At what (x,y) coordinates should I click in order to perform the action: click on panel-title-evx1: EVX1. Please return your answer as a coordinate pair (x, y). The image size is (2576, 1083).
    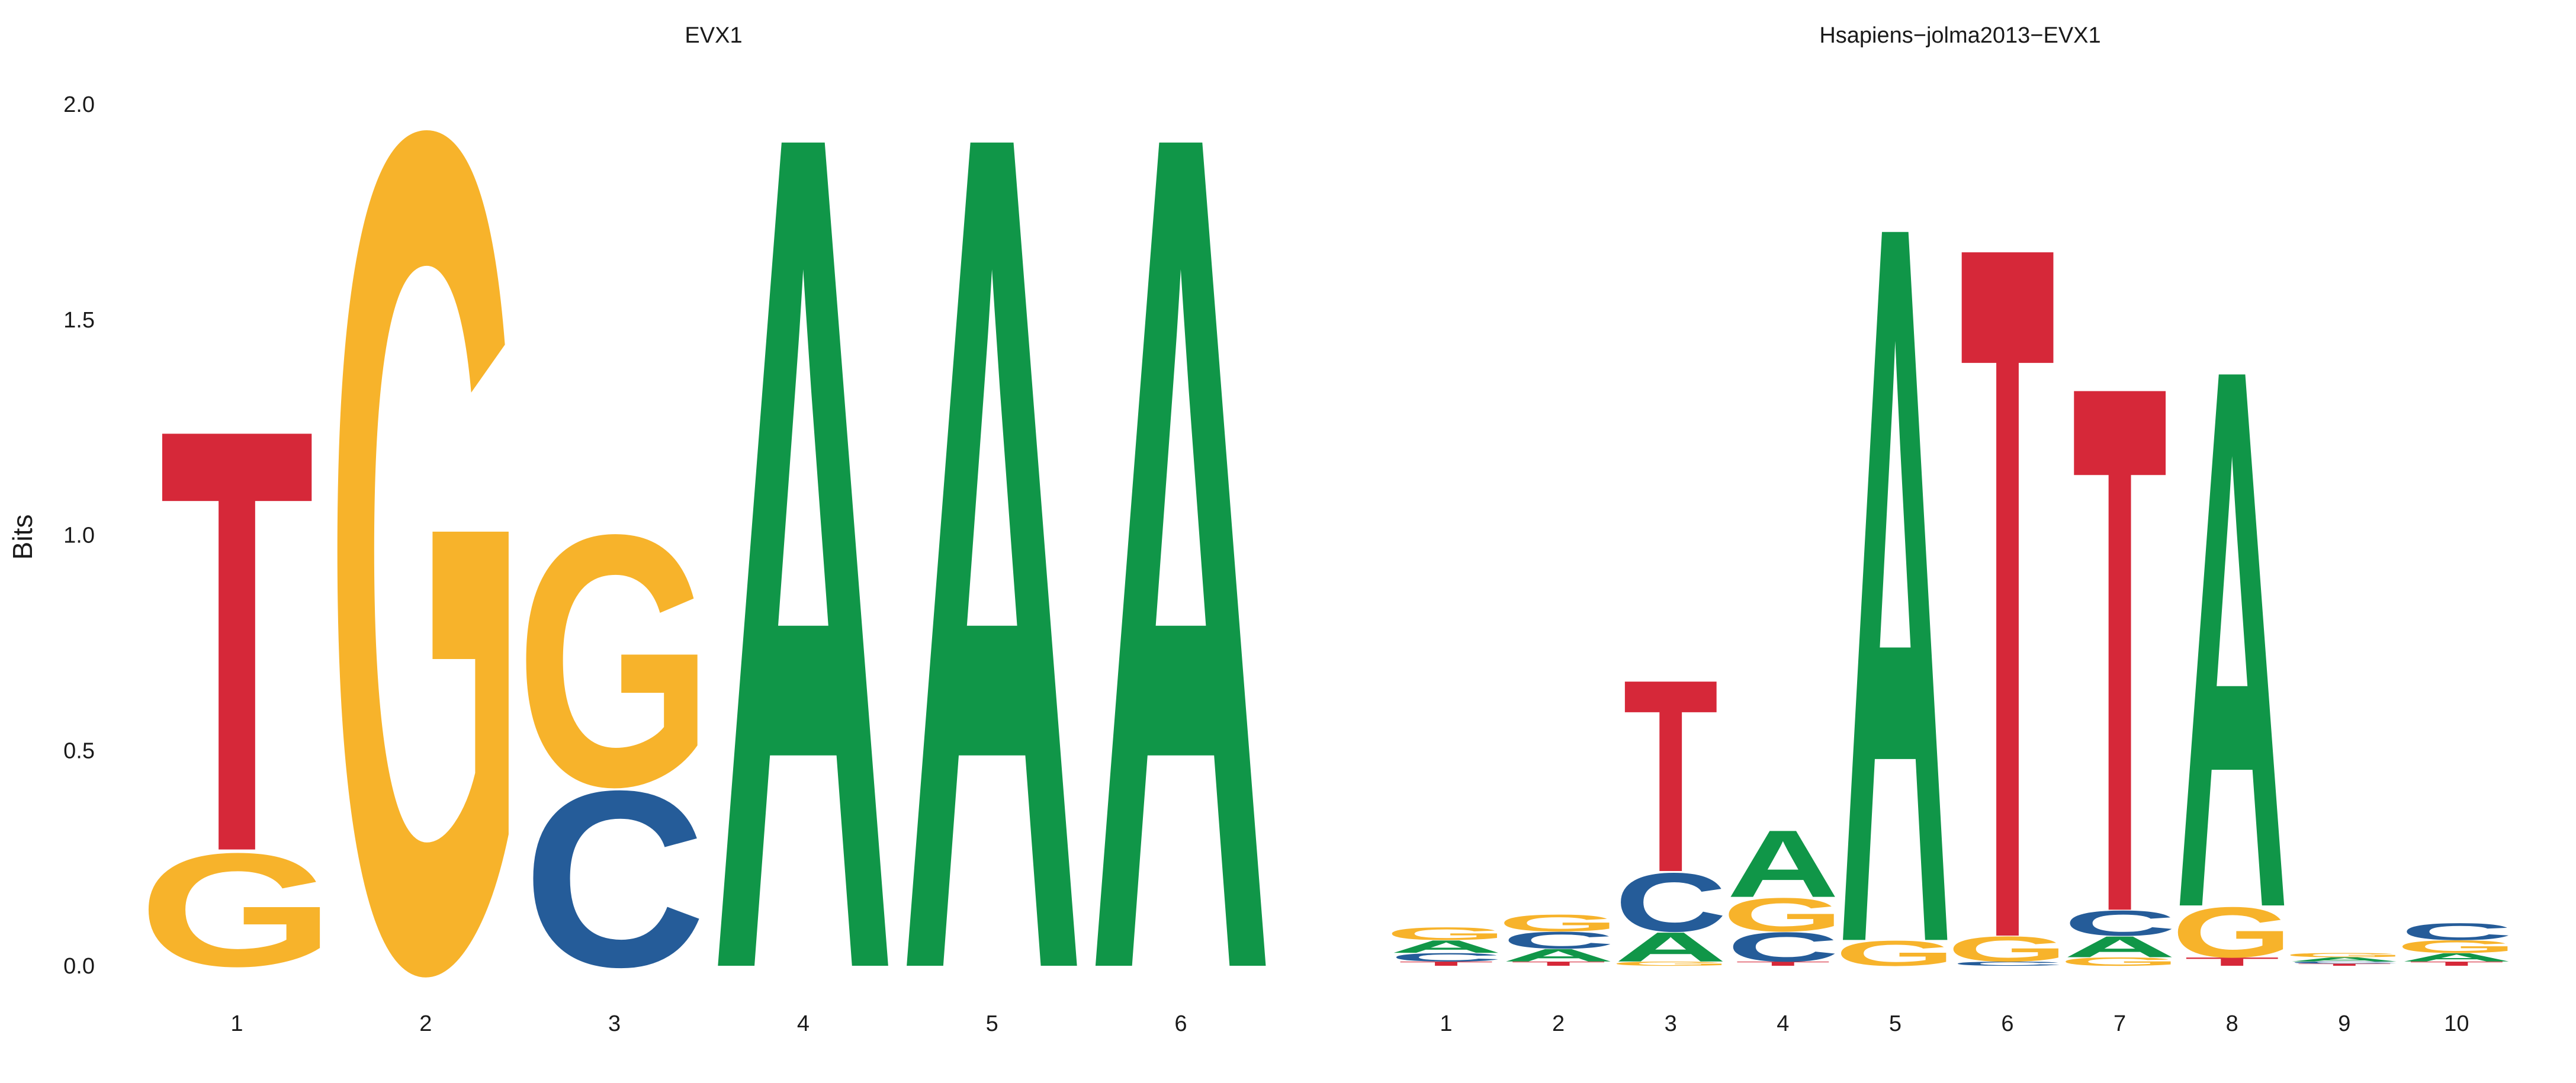
    Looking at the image, I should click on (713, 36).